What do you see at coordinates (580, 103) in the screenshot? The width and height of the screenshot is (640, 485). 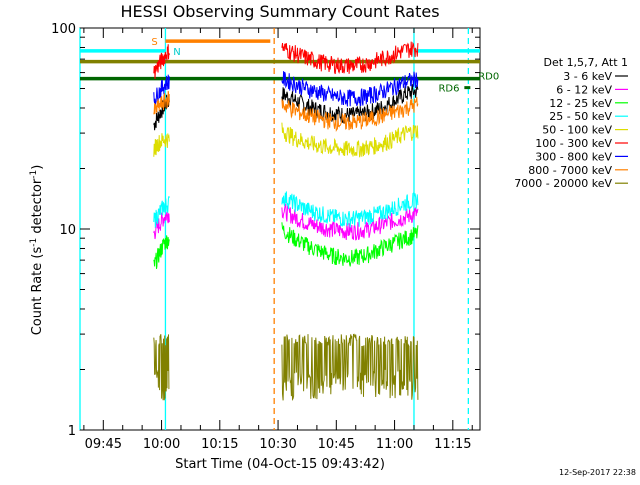 I see `legend-label: 12 - 25 keV` at bounding box center [580, 103].